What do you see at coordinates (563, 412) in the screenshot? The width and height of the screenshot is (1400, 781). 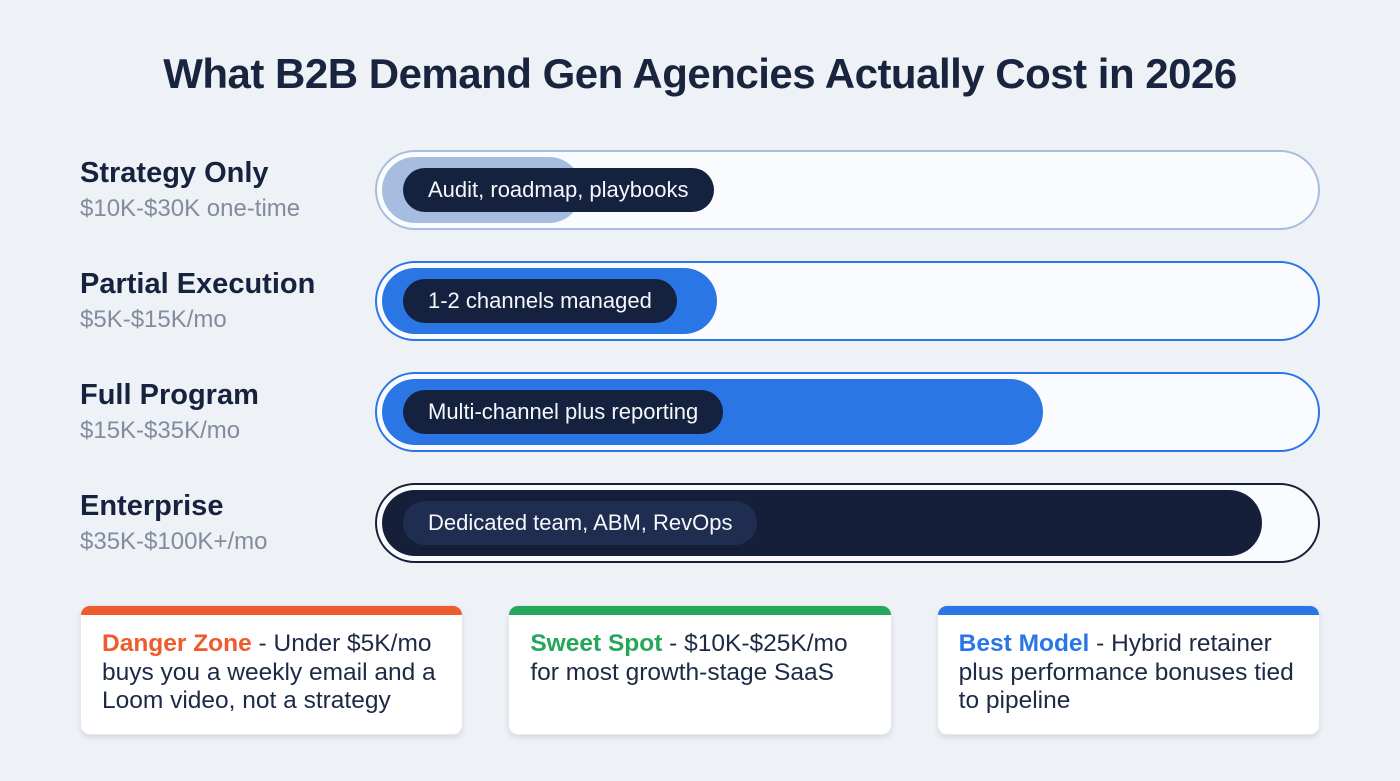 I see `bar-tag-pill: Multi-channel plus reporting` at bounding box center [563, 412].